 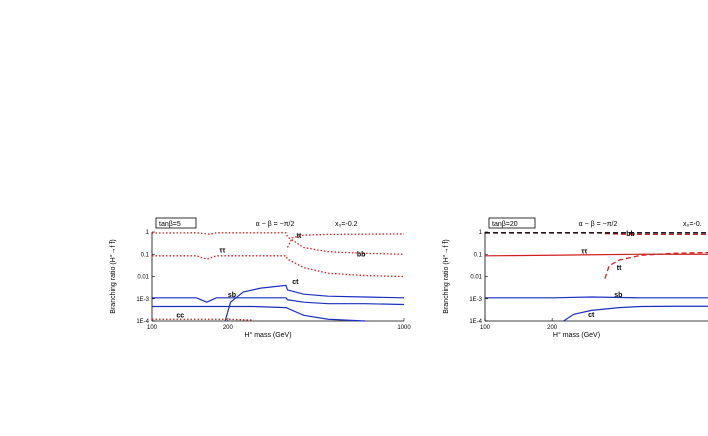 What do you see at coordinates (202, 319) in the screenshot?
I see `series-line-cc` at bounding box center [202, 319].